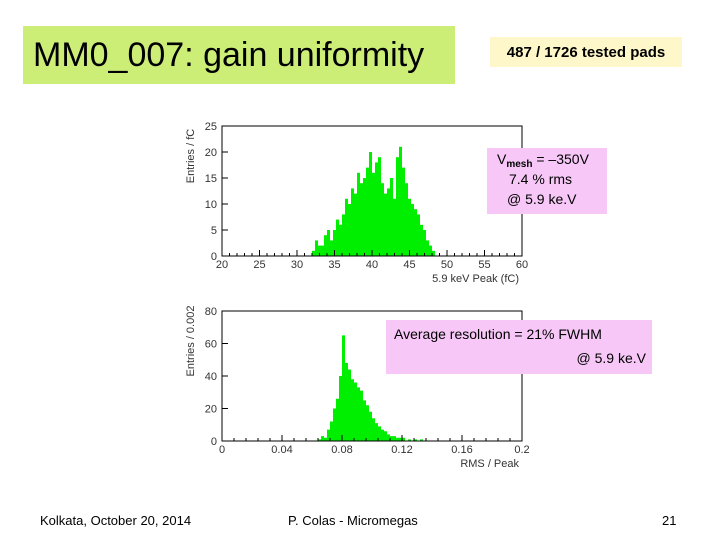 The image size is (720, 540). Describe the element at coordinates (211, 179) in the screenshot. I see `y-tick-label: 15` at that location.